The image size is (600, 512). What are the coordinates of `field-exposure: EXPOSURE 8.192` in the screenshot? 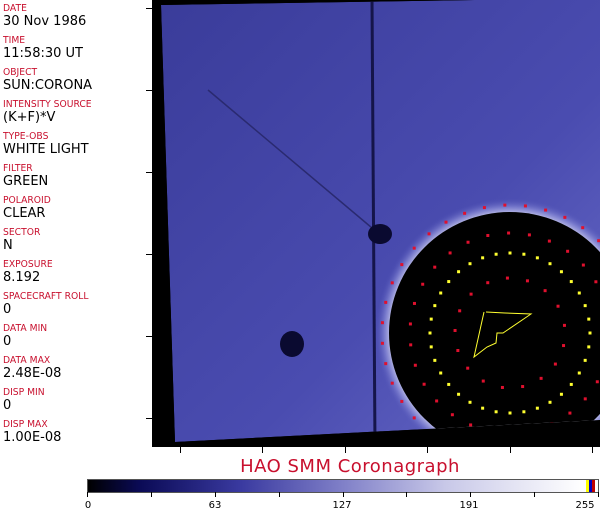 It's located at (30, 272).